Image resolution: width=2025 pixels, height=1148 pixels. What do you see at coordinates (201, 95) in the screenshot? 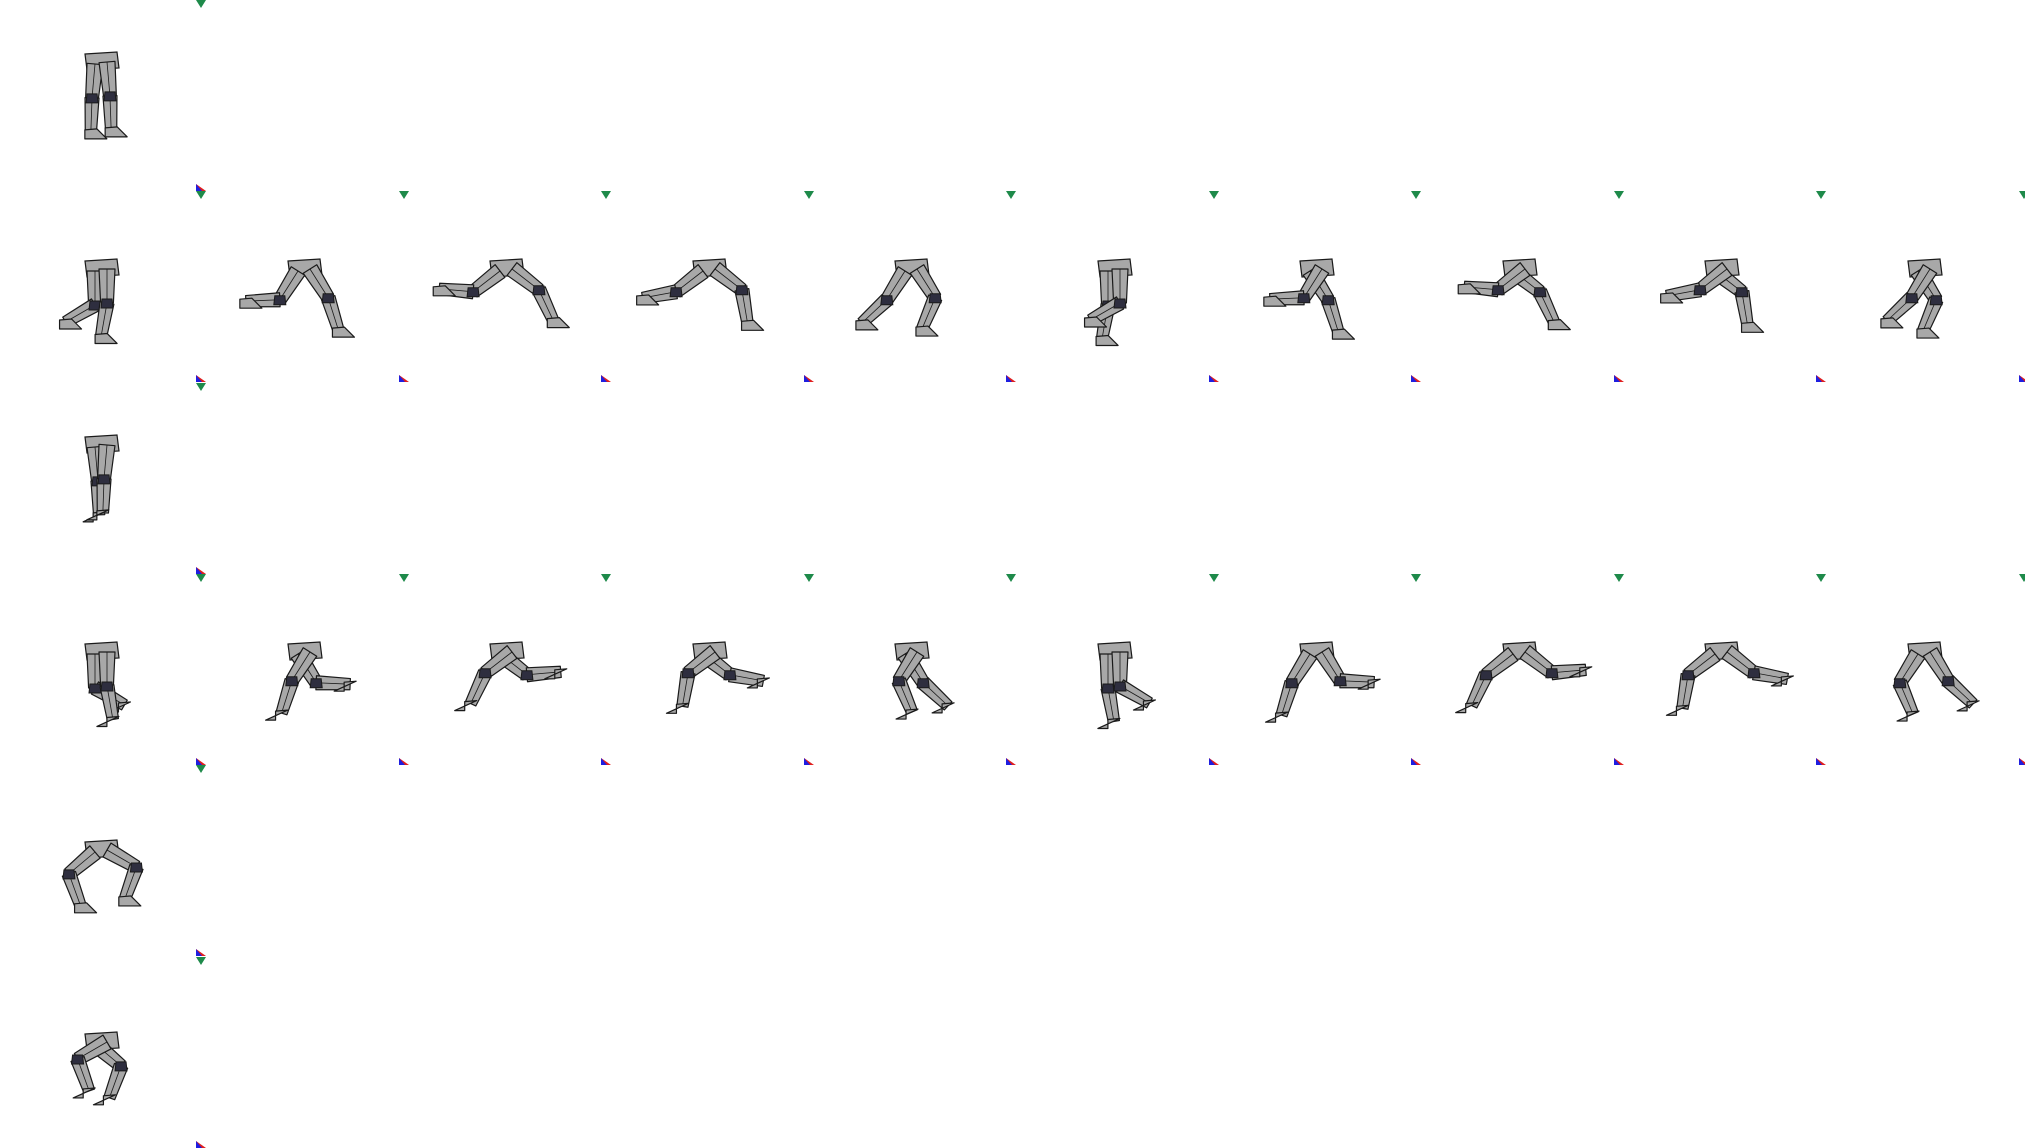
I see `idle-right-frame-1-origin-marker` at bounding box center [201, 95].